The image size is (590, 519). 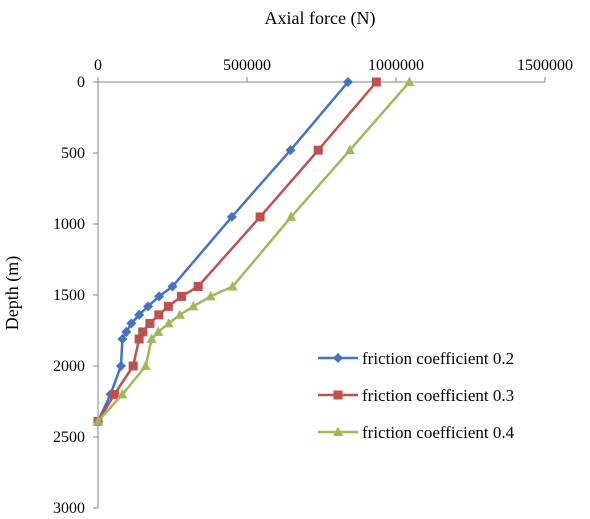 What do you see at coordinates (320, 18) in the screenshot?
I see `x-axis-title: Axial force (N)` at bounding box center [320, 18].